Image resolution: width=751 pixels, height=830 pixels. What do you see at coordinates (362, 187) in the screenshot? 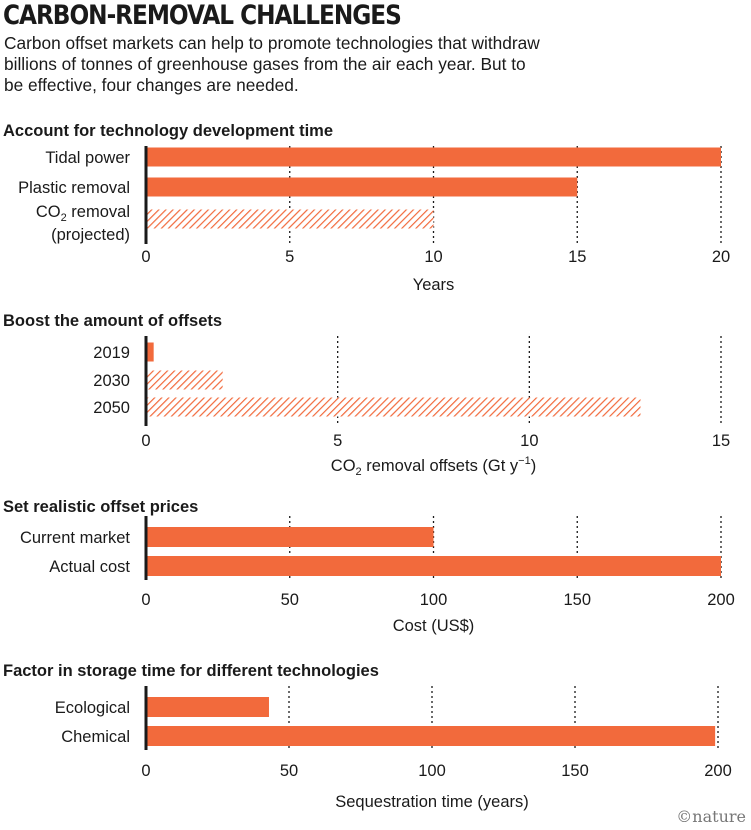
I see `bar-plastic-removal` at bounding box center [362, 187].